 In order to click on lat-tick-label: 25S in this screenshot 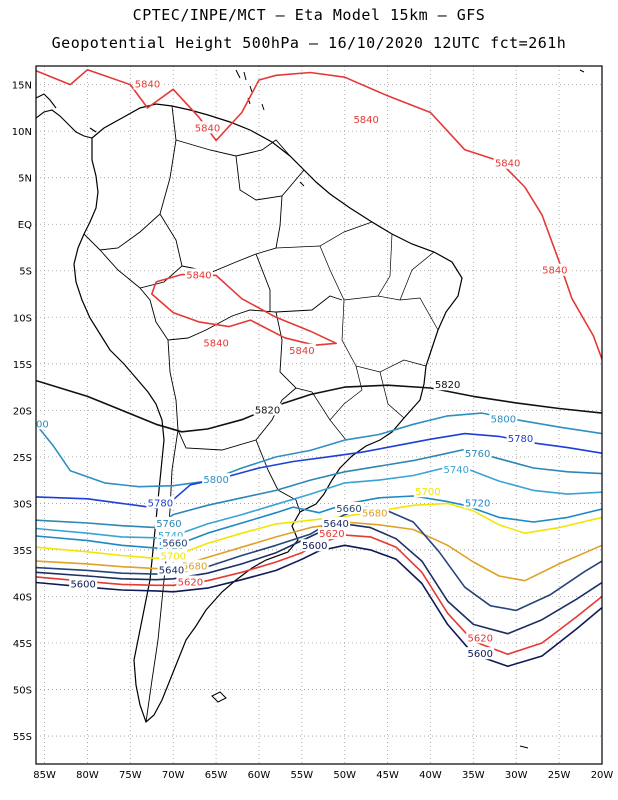, I will do `click(22, 458)`.